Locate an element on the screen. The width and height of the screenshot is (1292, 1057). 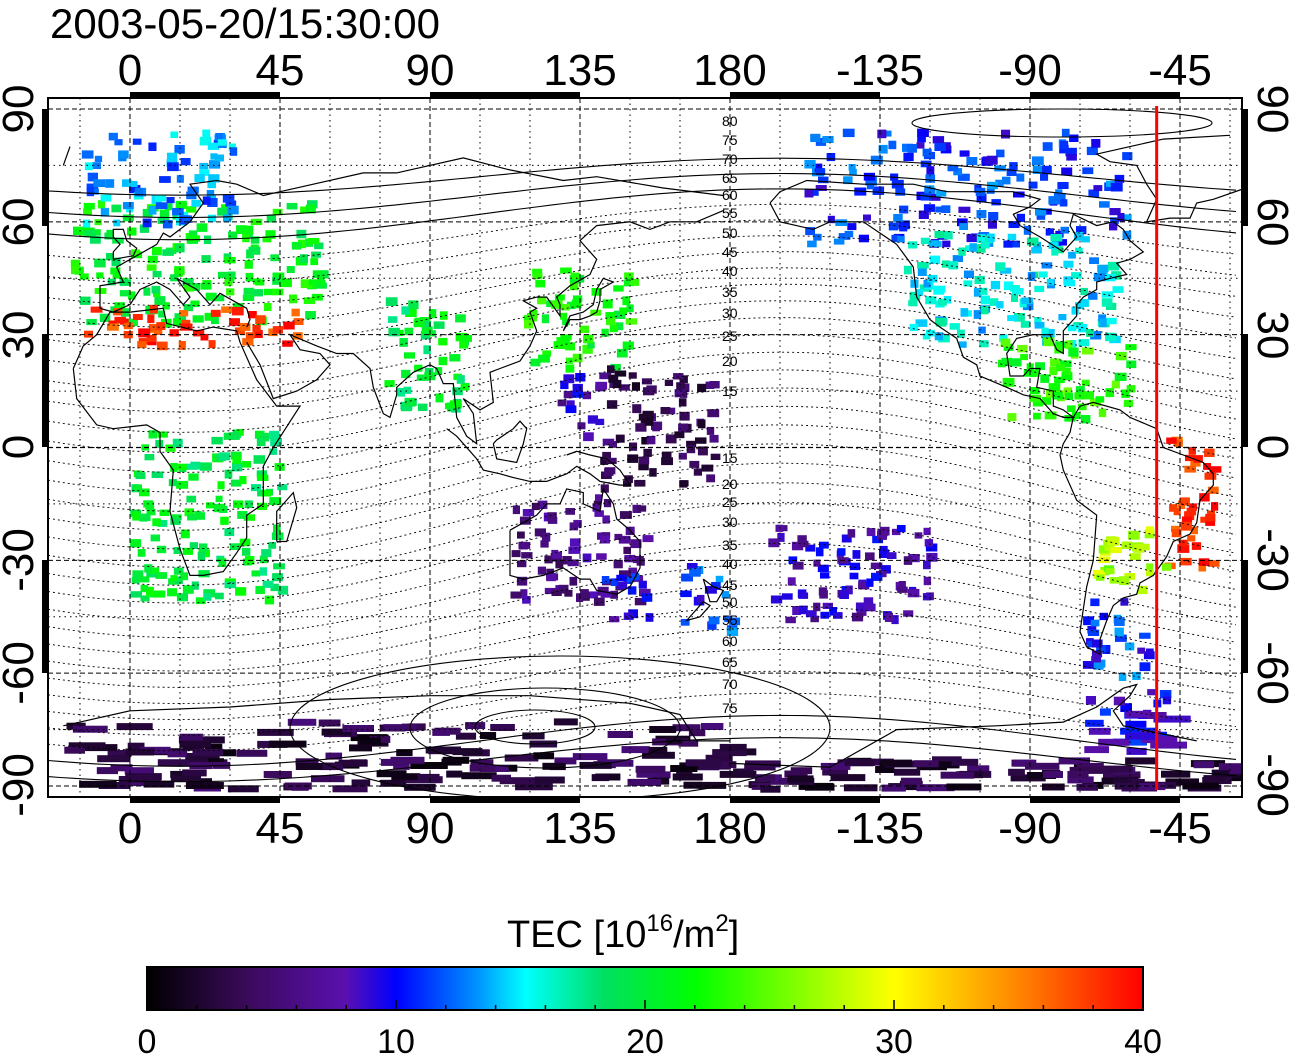
colorbar-label: 0 is located at coordinates (147, 1040).